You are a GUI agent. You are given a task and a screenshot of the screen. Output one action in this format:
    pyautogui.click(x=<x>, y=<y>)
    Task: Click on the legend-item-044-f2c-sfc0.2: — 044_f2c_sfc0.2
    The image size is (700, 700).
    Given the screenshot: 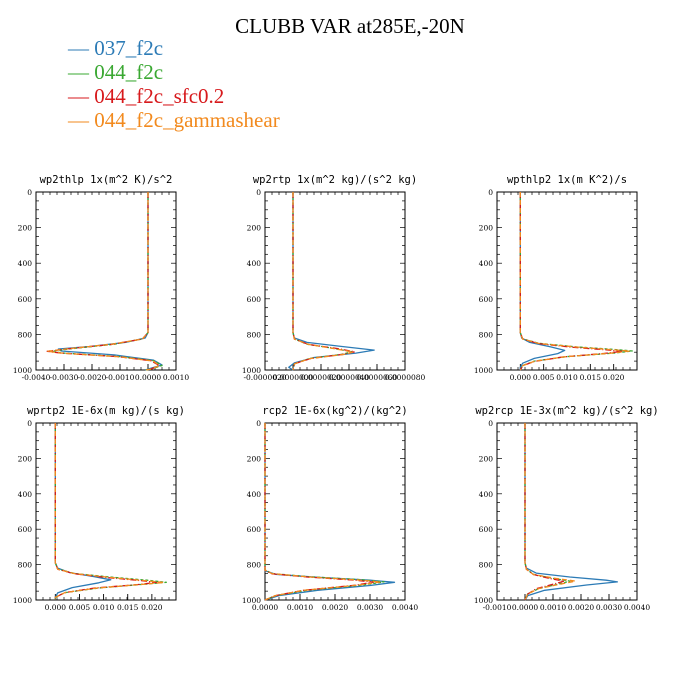 What is the action you would take?
    pyautogui.click(x=174, y=96)
    